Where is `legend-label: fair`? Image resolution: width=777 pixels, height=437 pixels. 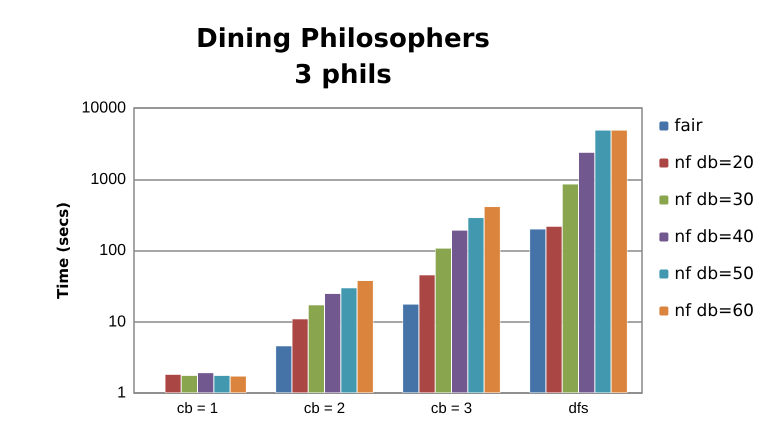
legend-label: fair is located at coordinates (688, 126).